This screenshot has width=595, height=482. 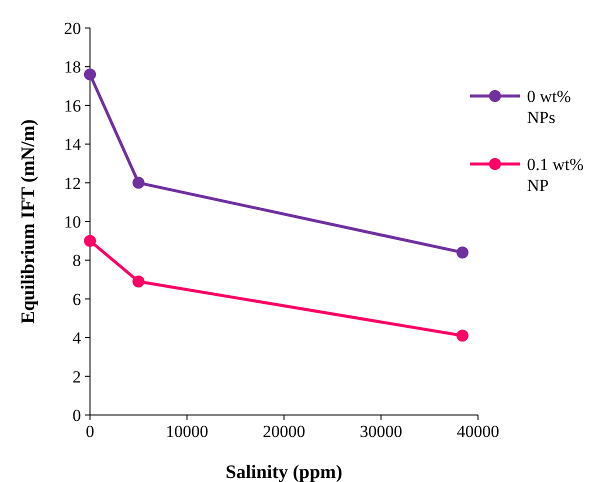 What do you see at coordinates (381, 431) in the screenshot?
I see `x-tick-label: 30000` at bounding box center [381, 431].